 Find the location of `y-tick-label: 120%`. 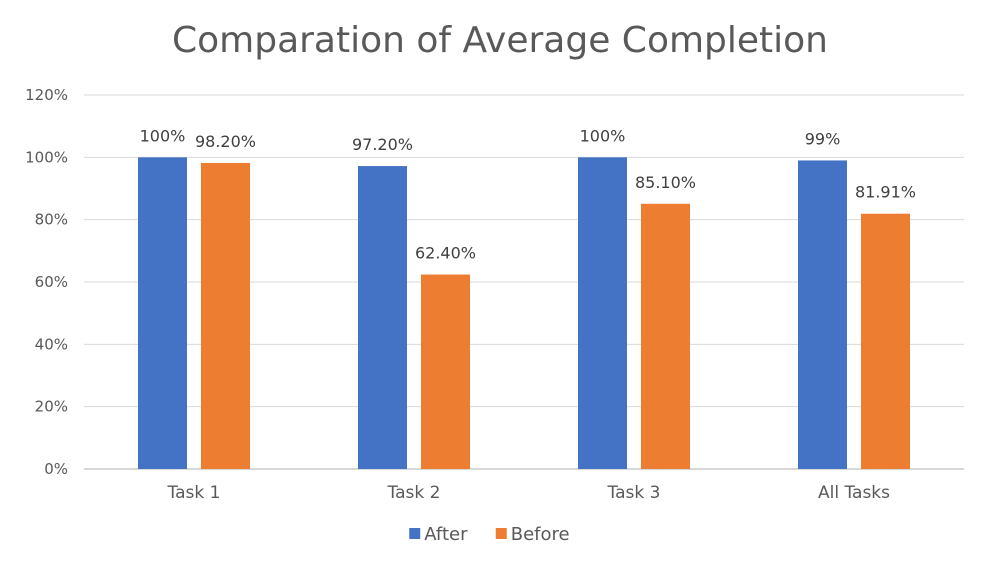

y-tick-label: 120% is located at coordinates (46, 95).